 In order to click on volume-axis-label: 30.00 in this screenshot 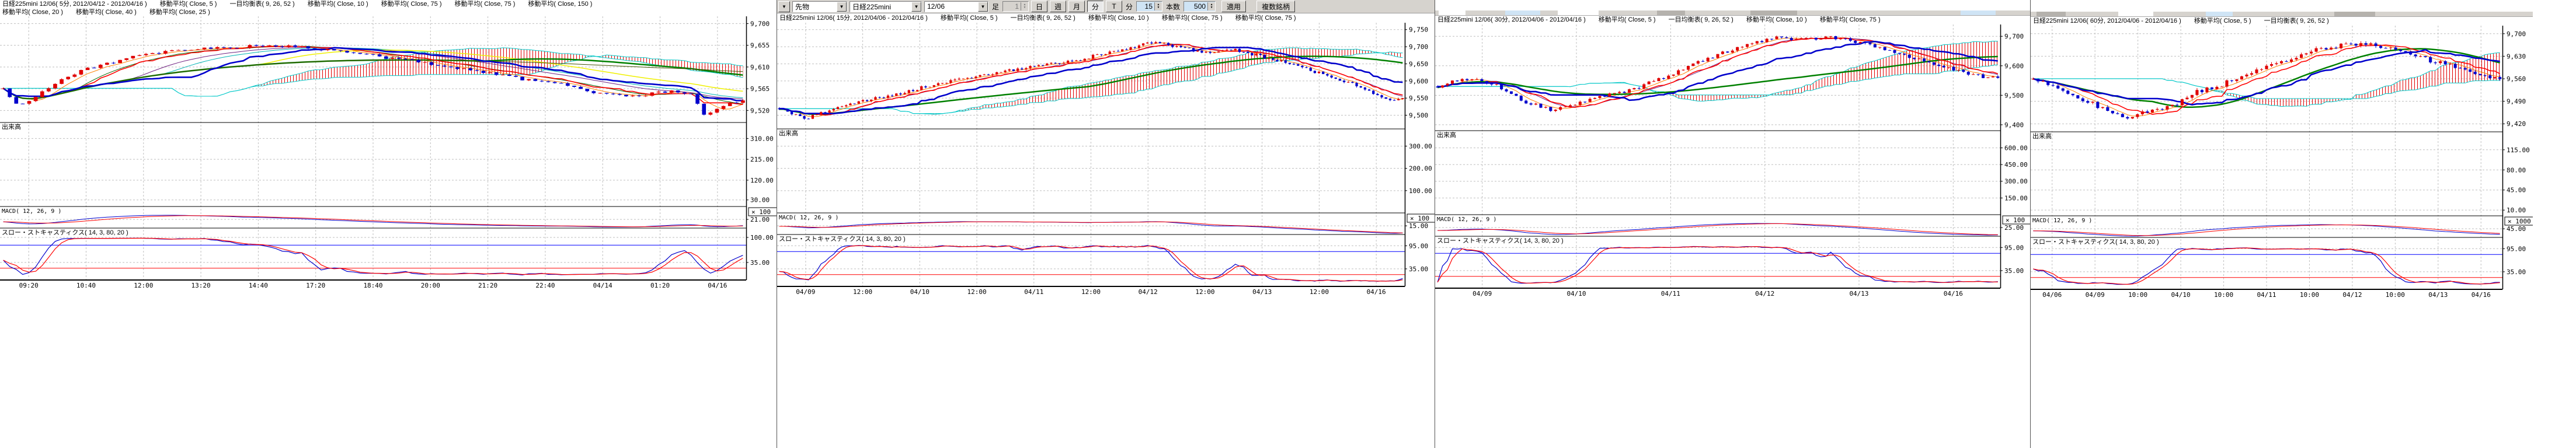, I will do `click(760, 201)`.